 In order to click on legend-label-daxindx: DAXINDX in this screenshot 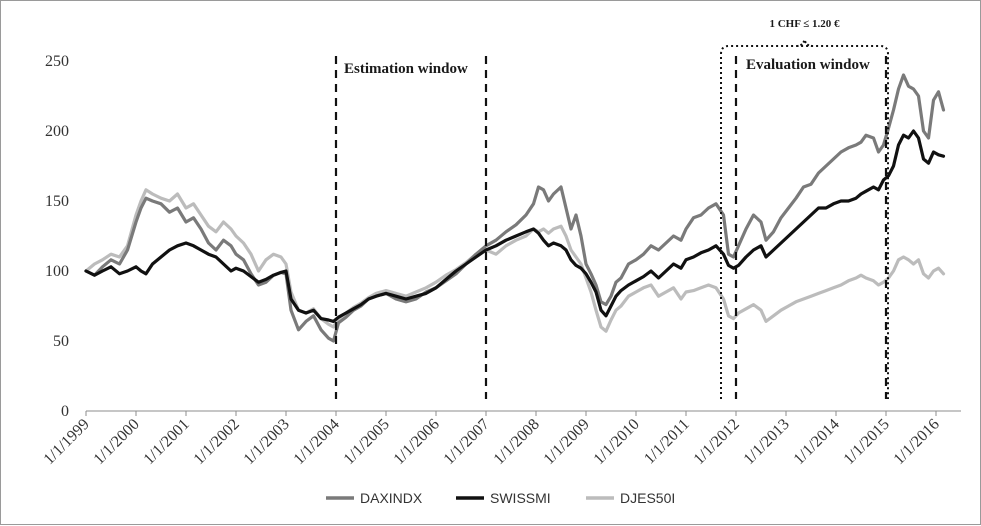, I will do `click(391, 498)`.